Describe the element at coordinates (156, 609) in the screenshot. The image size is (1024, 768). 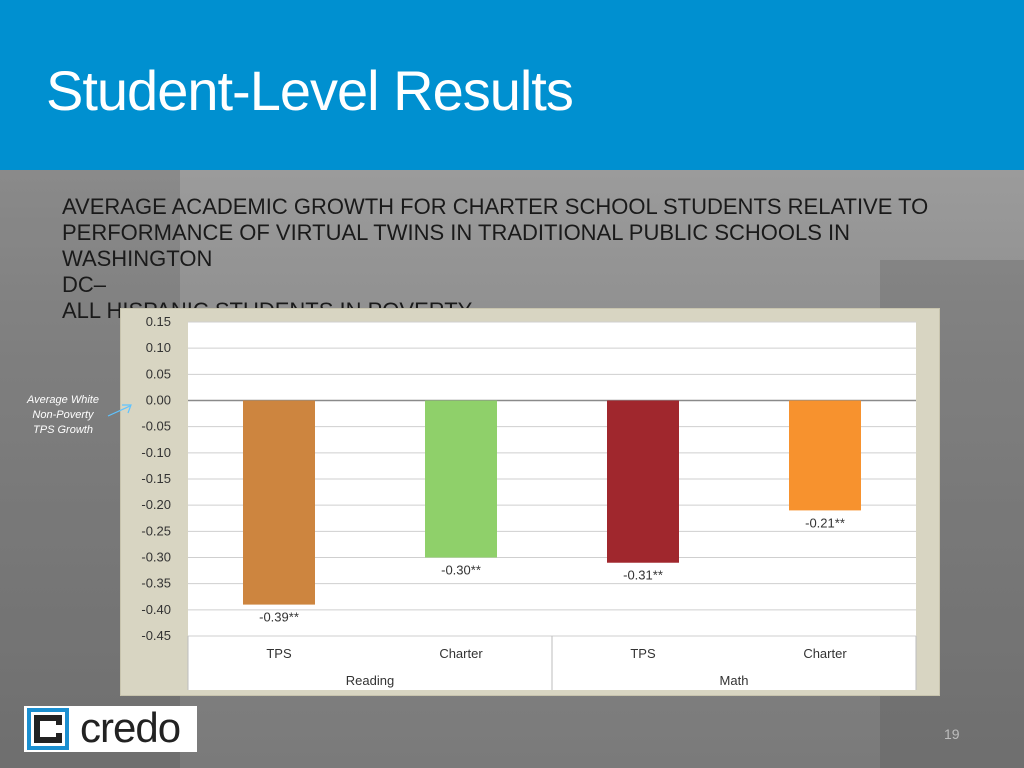
I see `y-tick-label: -0.40` at that location.